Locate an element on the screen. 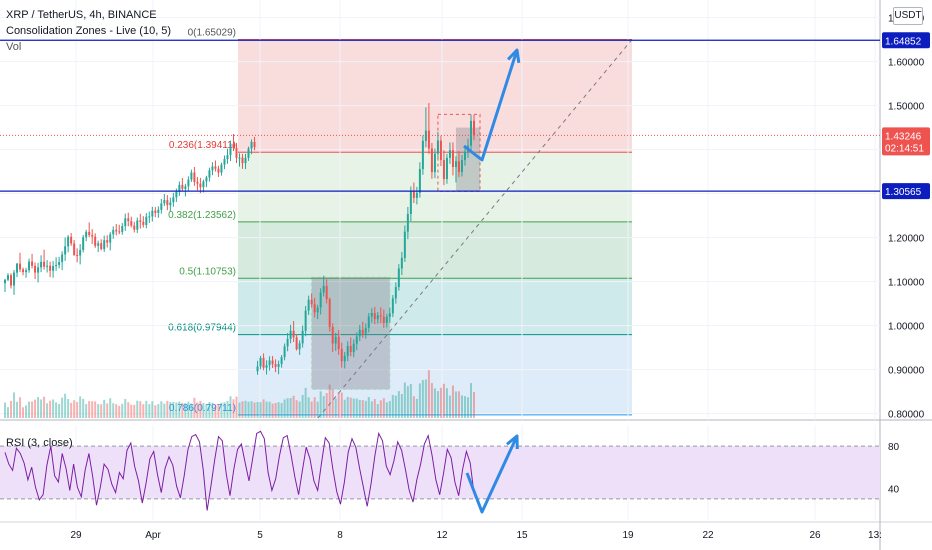 The image size is (932, 550). symbol-title: XRP / TetherUS, 4h, BINANCE is located at coordinates (81, 15).